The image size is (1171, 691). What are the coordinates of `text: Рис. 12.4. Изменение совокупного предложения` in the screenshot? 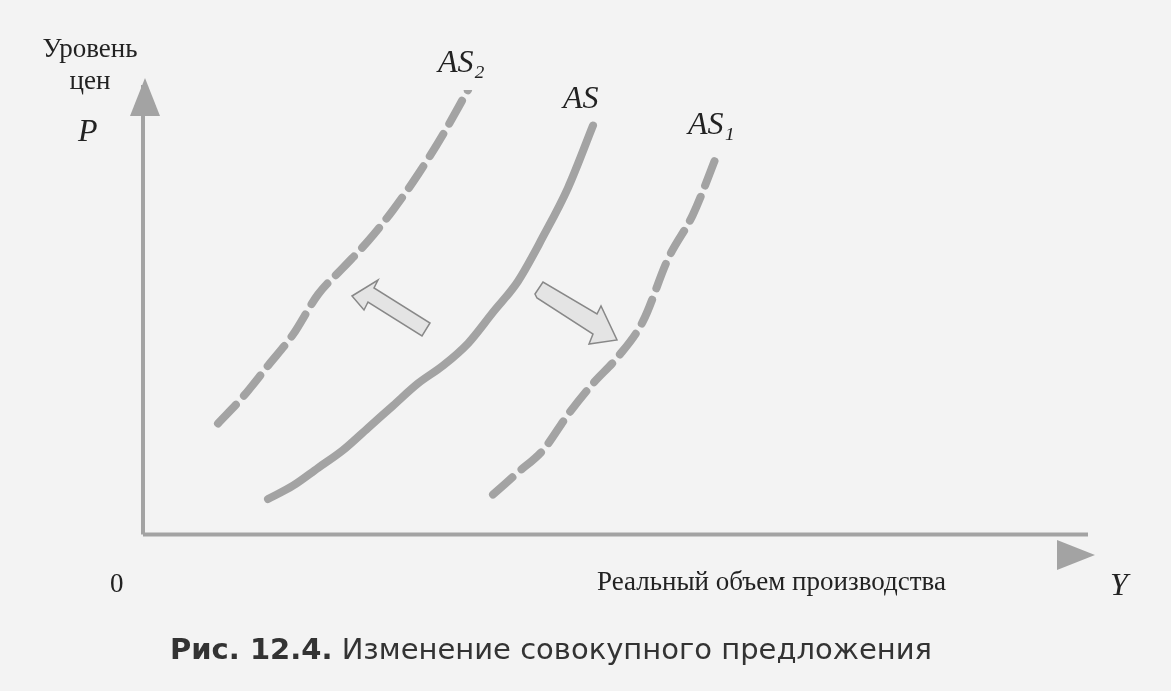 It's located at (551, 649).